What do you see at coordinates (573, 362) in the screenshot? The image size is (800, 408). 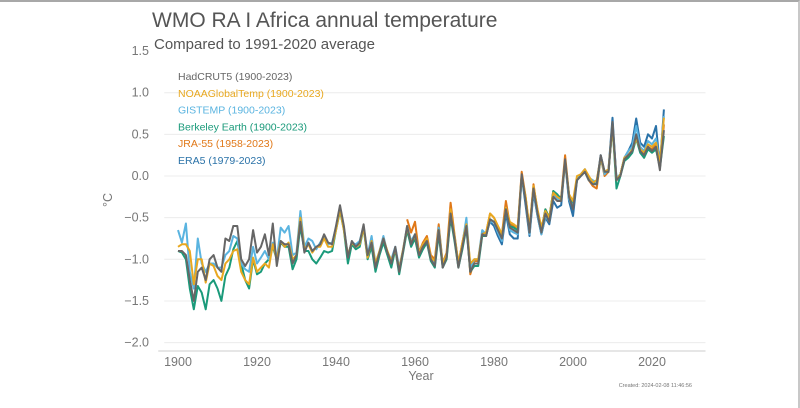 I see `x-tick-label: 2000` at bounding box center [573, 362].